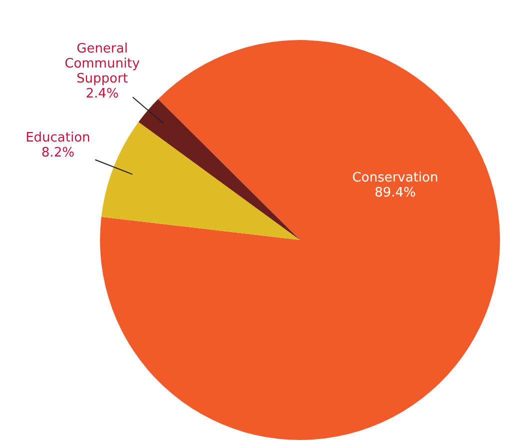  Describe the element at coordinates (102, 94) in the screenshot. I see `data-label: 2.4%` at that location.